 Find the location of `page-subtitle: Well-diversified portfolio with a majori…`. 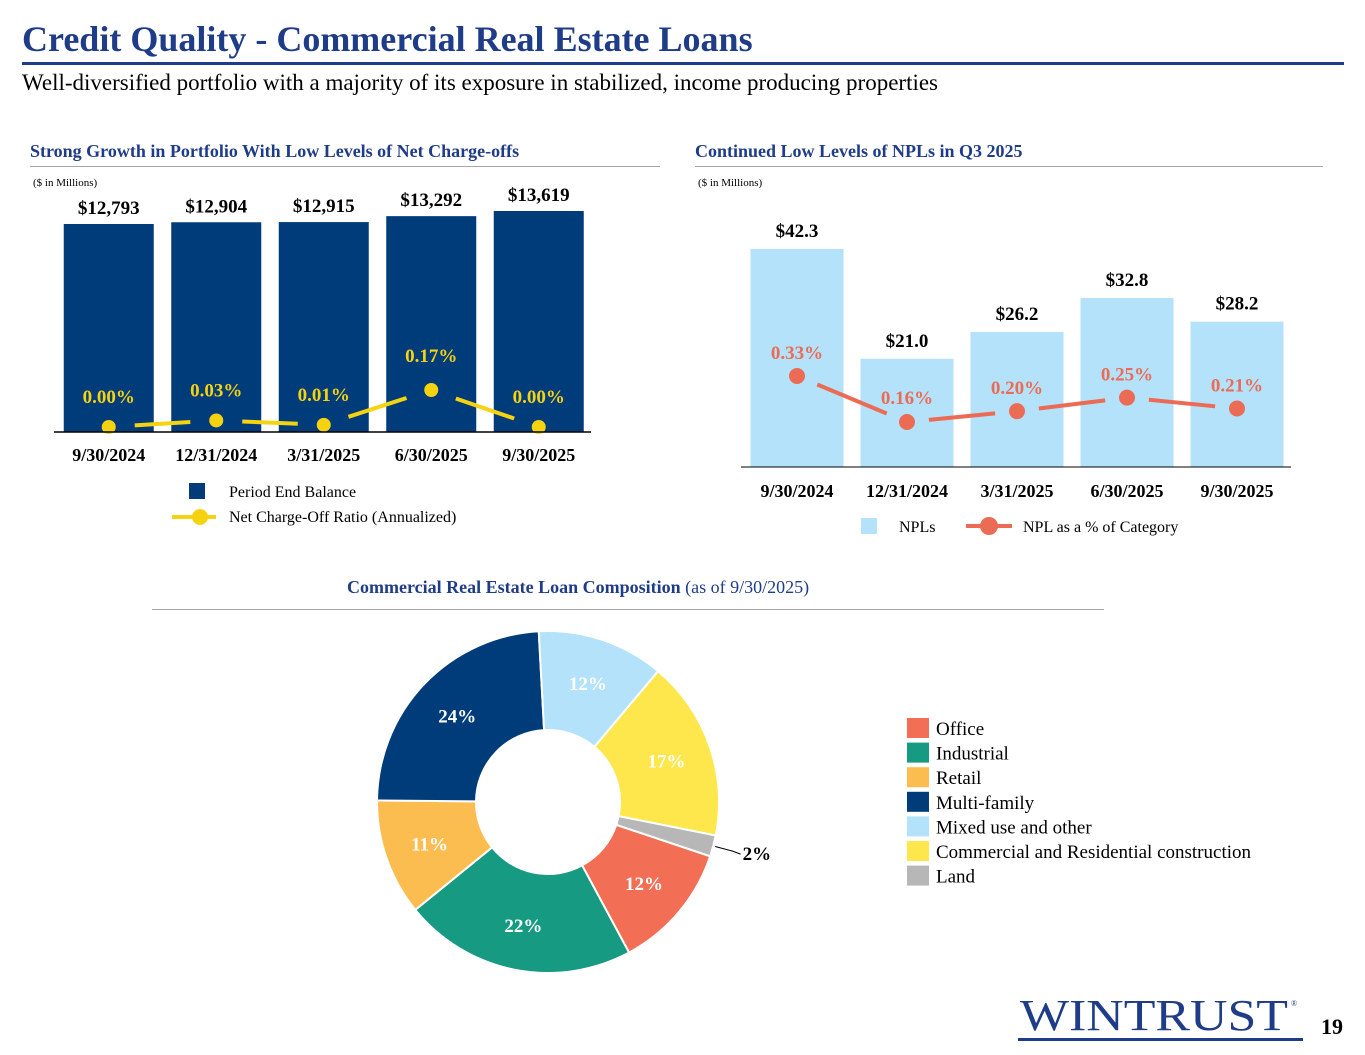

page-subtitle: Well-diversified portfolio with a majori… is located at coordinates (480, 82).